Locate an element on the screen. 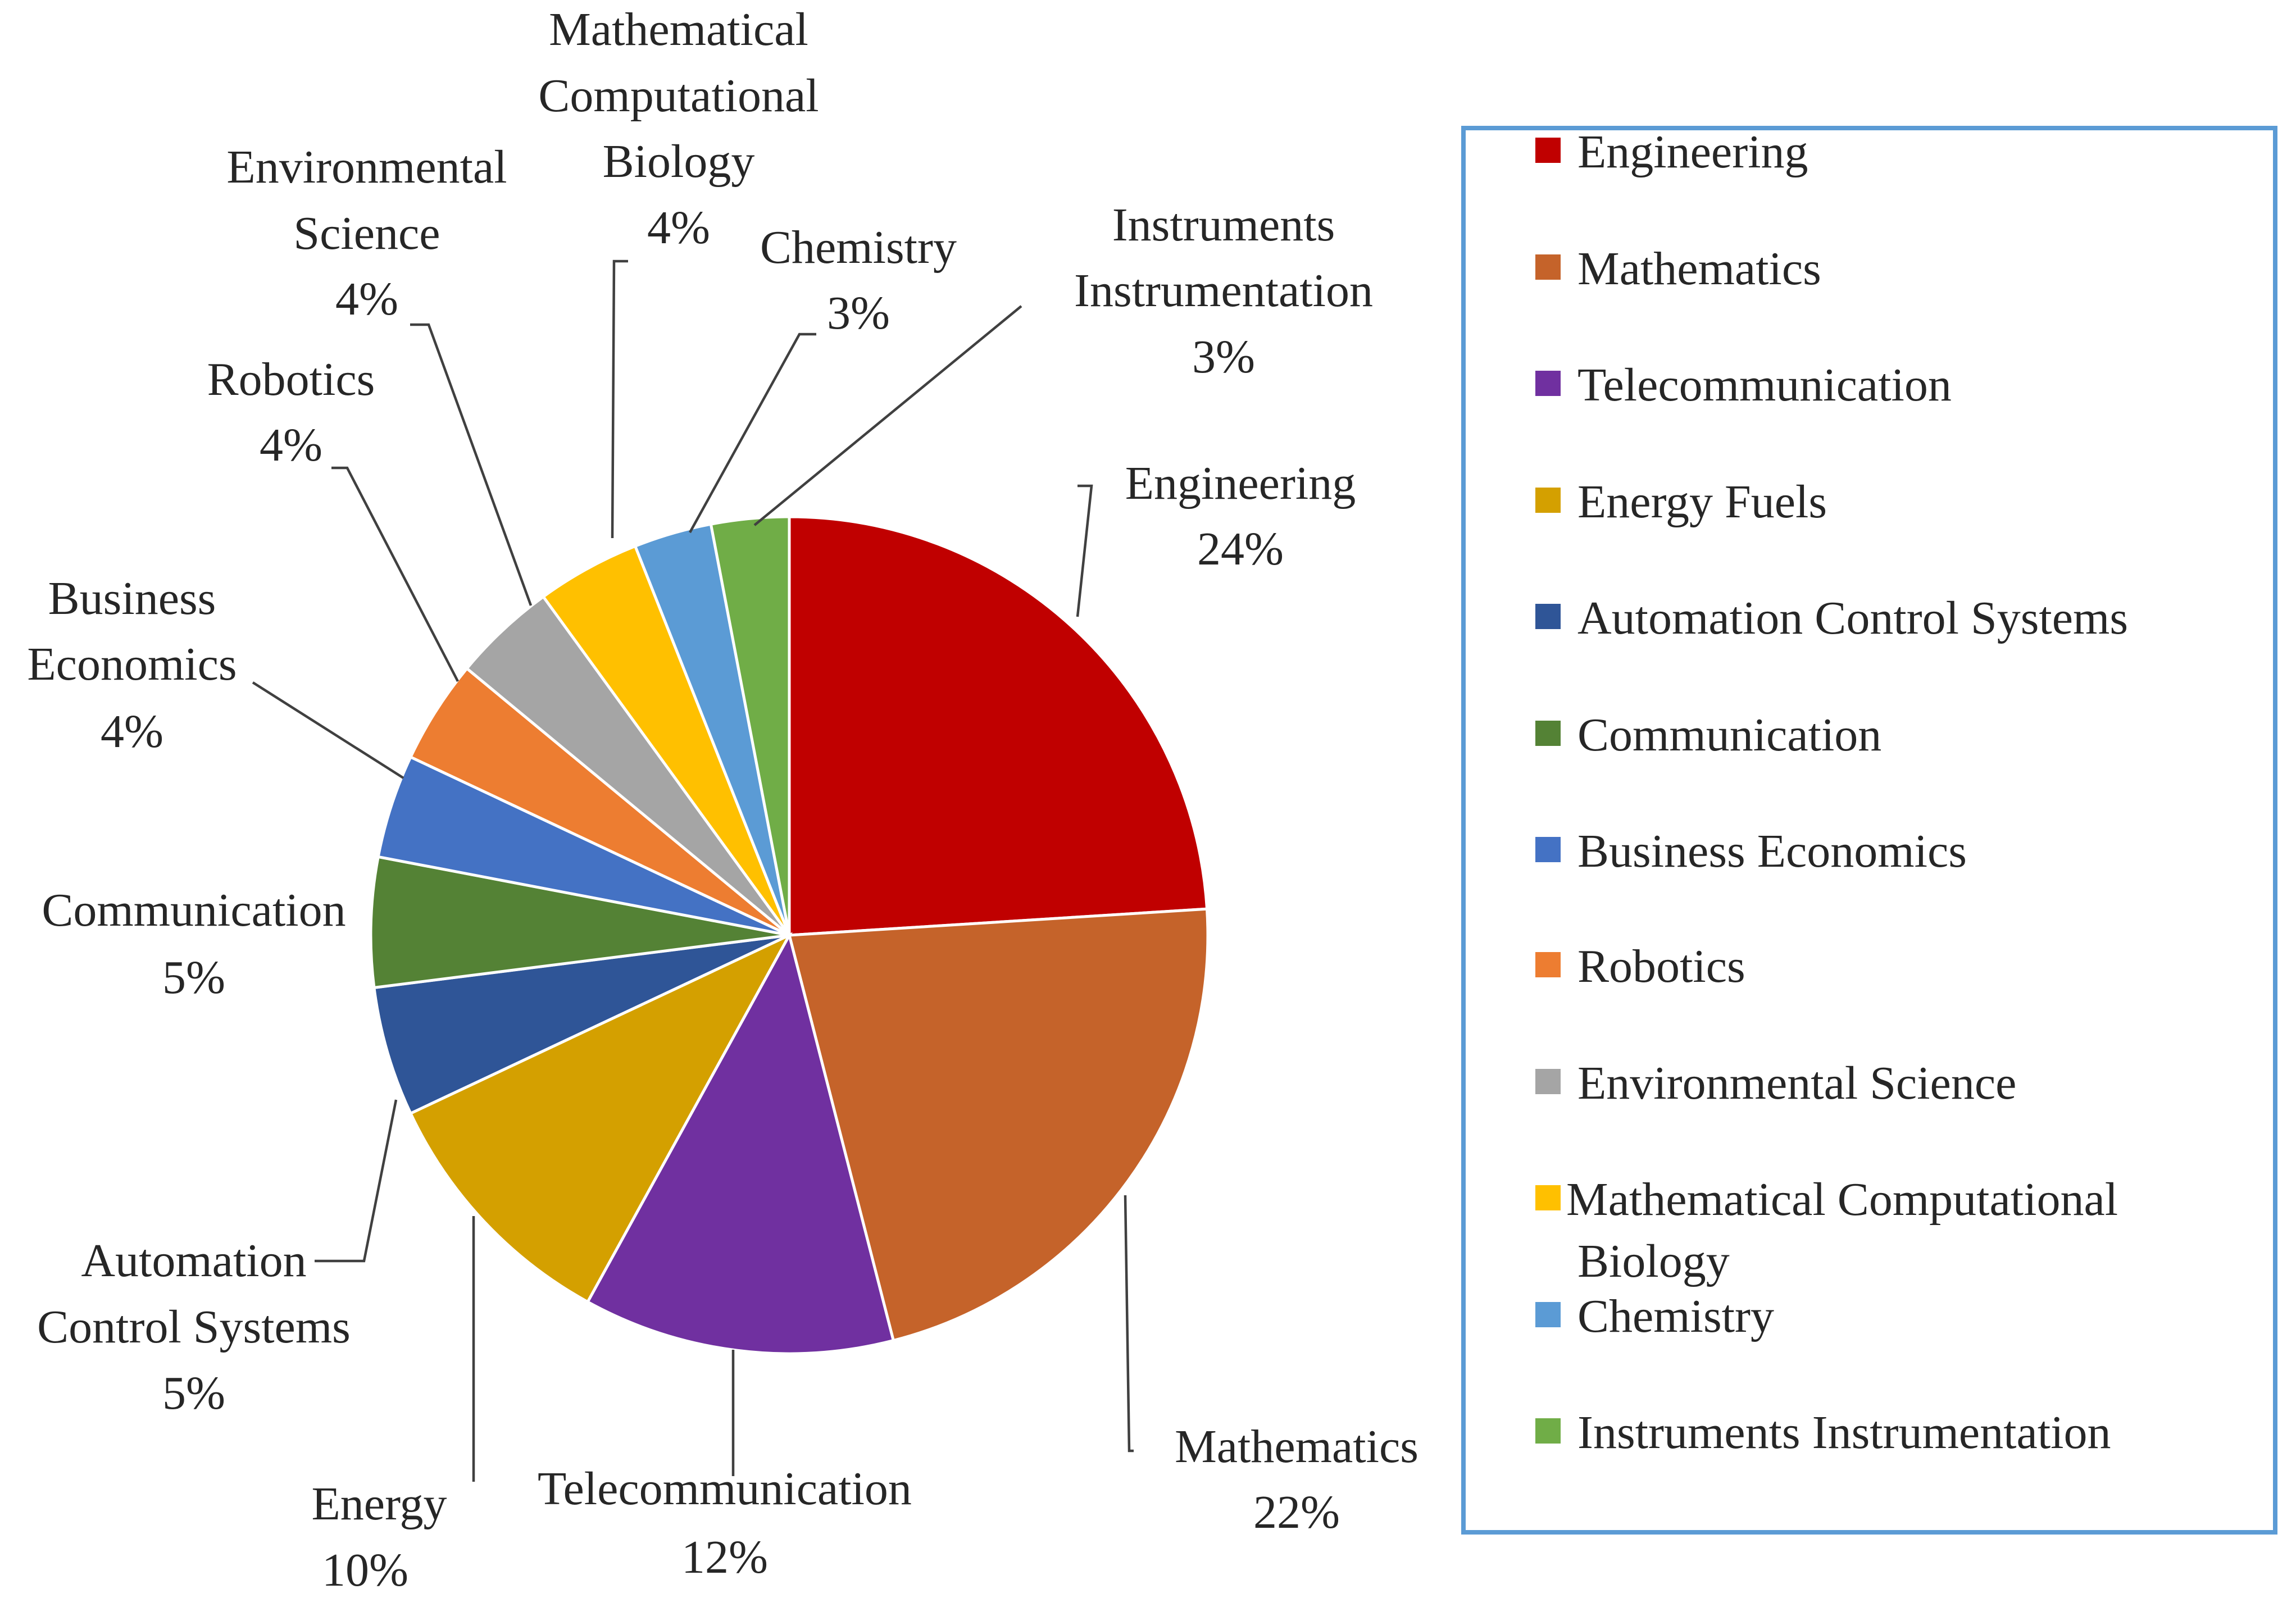 The height and width of the screenshot is (1598, 2296). label-value-automation-control-systems: 5% is located at coordinates (193, 1393).